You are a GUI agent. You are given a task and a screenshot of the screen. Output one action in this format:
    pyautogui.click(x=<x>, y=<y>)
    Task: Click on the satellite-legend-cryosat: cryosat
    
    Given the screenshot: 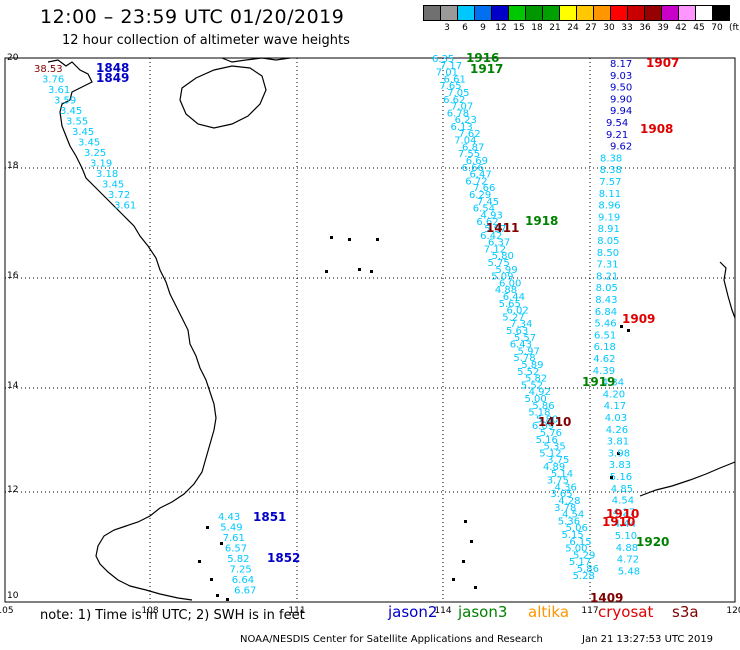 What is the action you would take?
    pyautogui.click(x=626, y=612)
    